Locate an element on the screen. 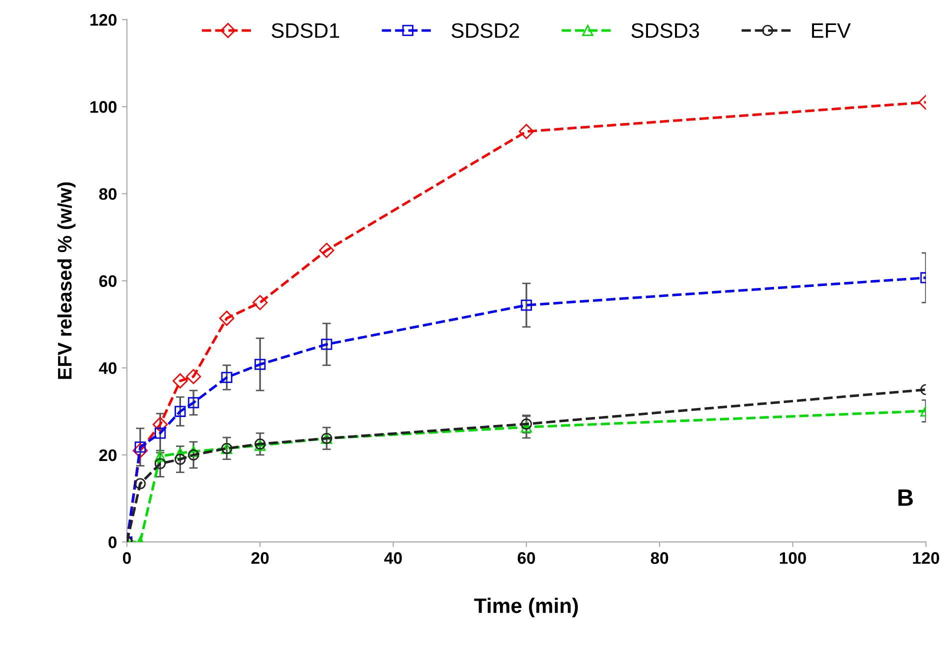 The width and height of the screenshot is (940, 653). x-tick-label: 20 is located at coordinates (260, 558).